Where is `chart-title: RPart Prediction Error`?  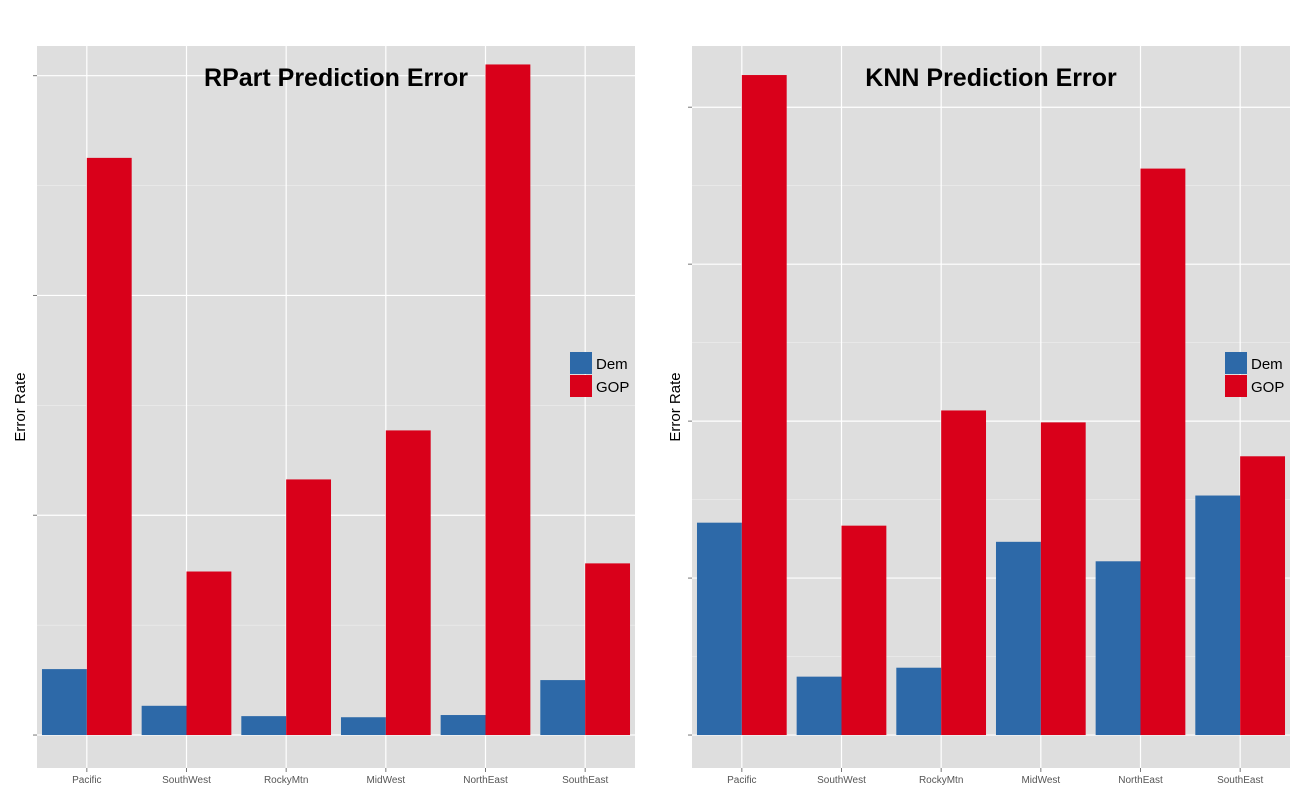
chart-title: RPart Prediction Error is located at coordinates (336, 78).